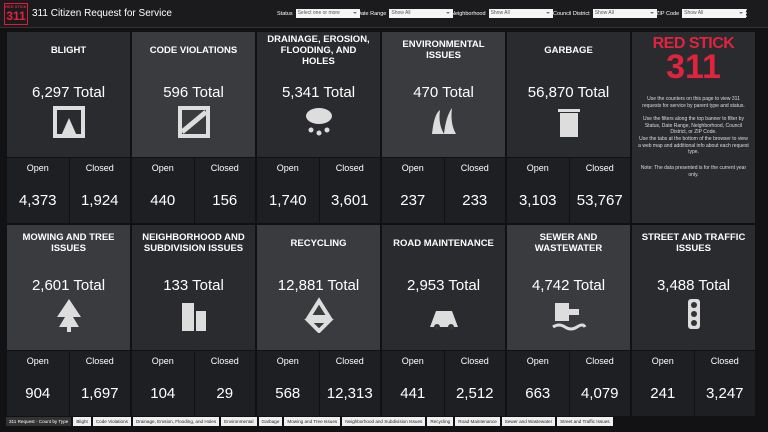 Image resolution: width=768 pixels, height=432 pixels. I want to click on tab: Mowing and Tree Issues, so click(312, 421).